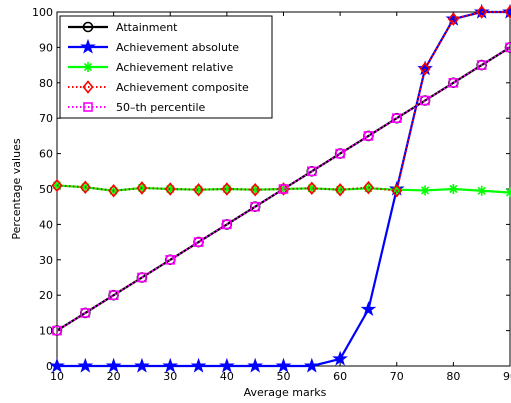 The width and height of the screenshot is (511, 403). I want to click on y-tick-label: 30, so click(46, 260).